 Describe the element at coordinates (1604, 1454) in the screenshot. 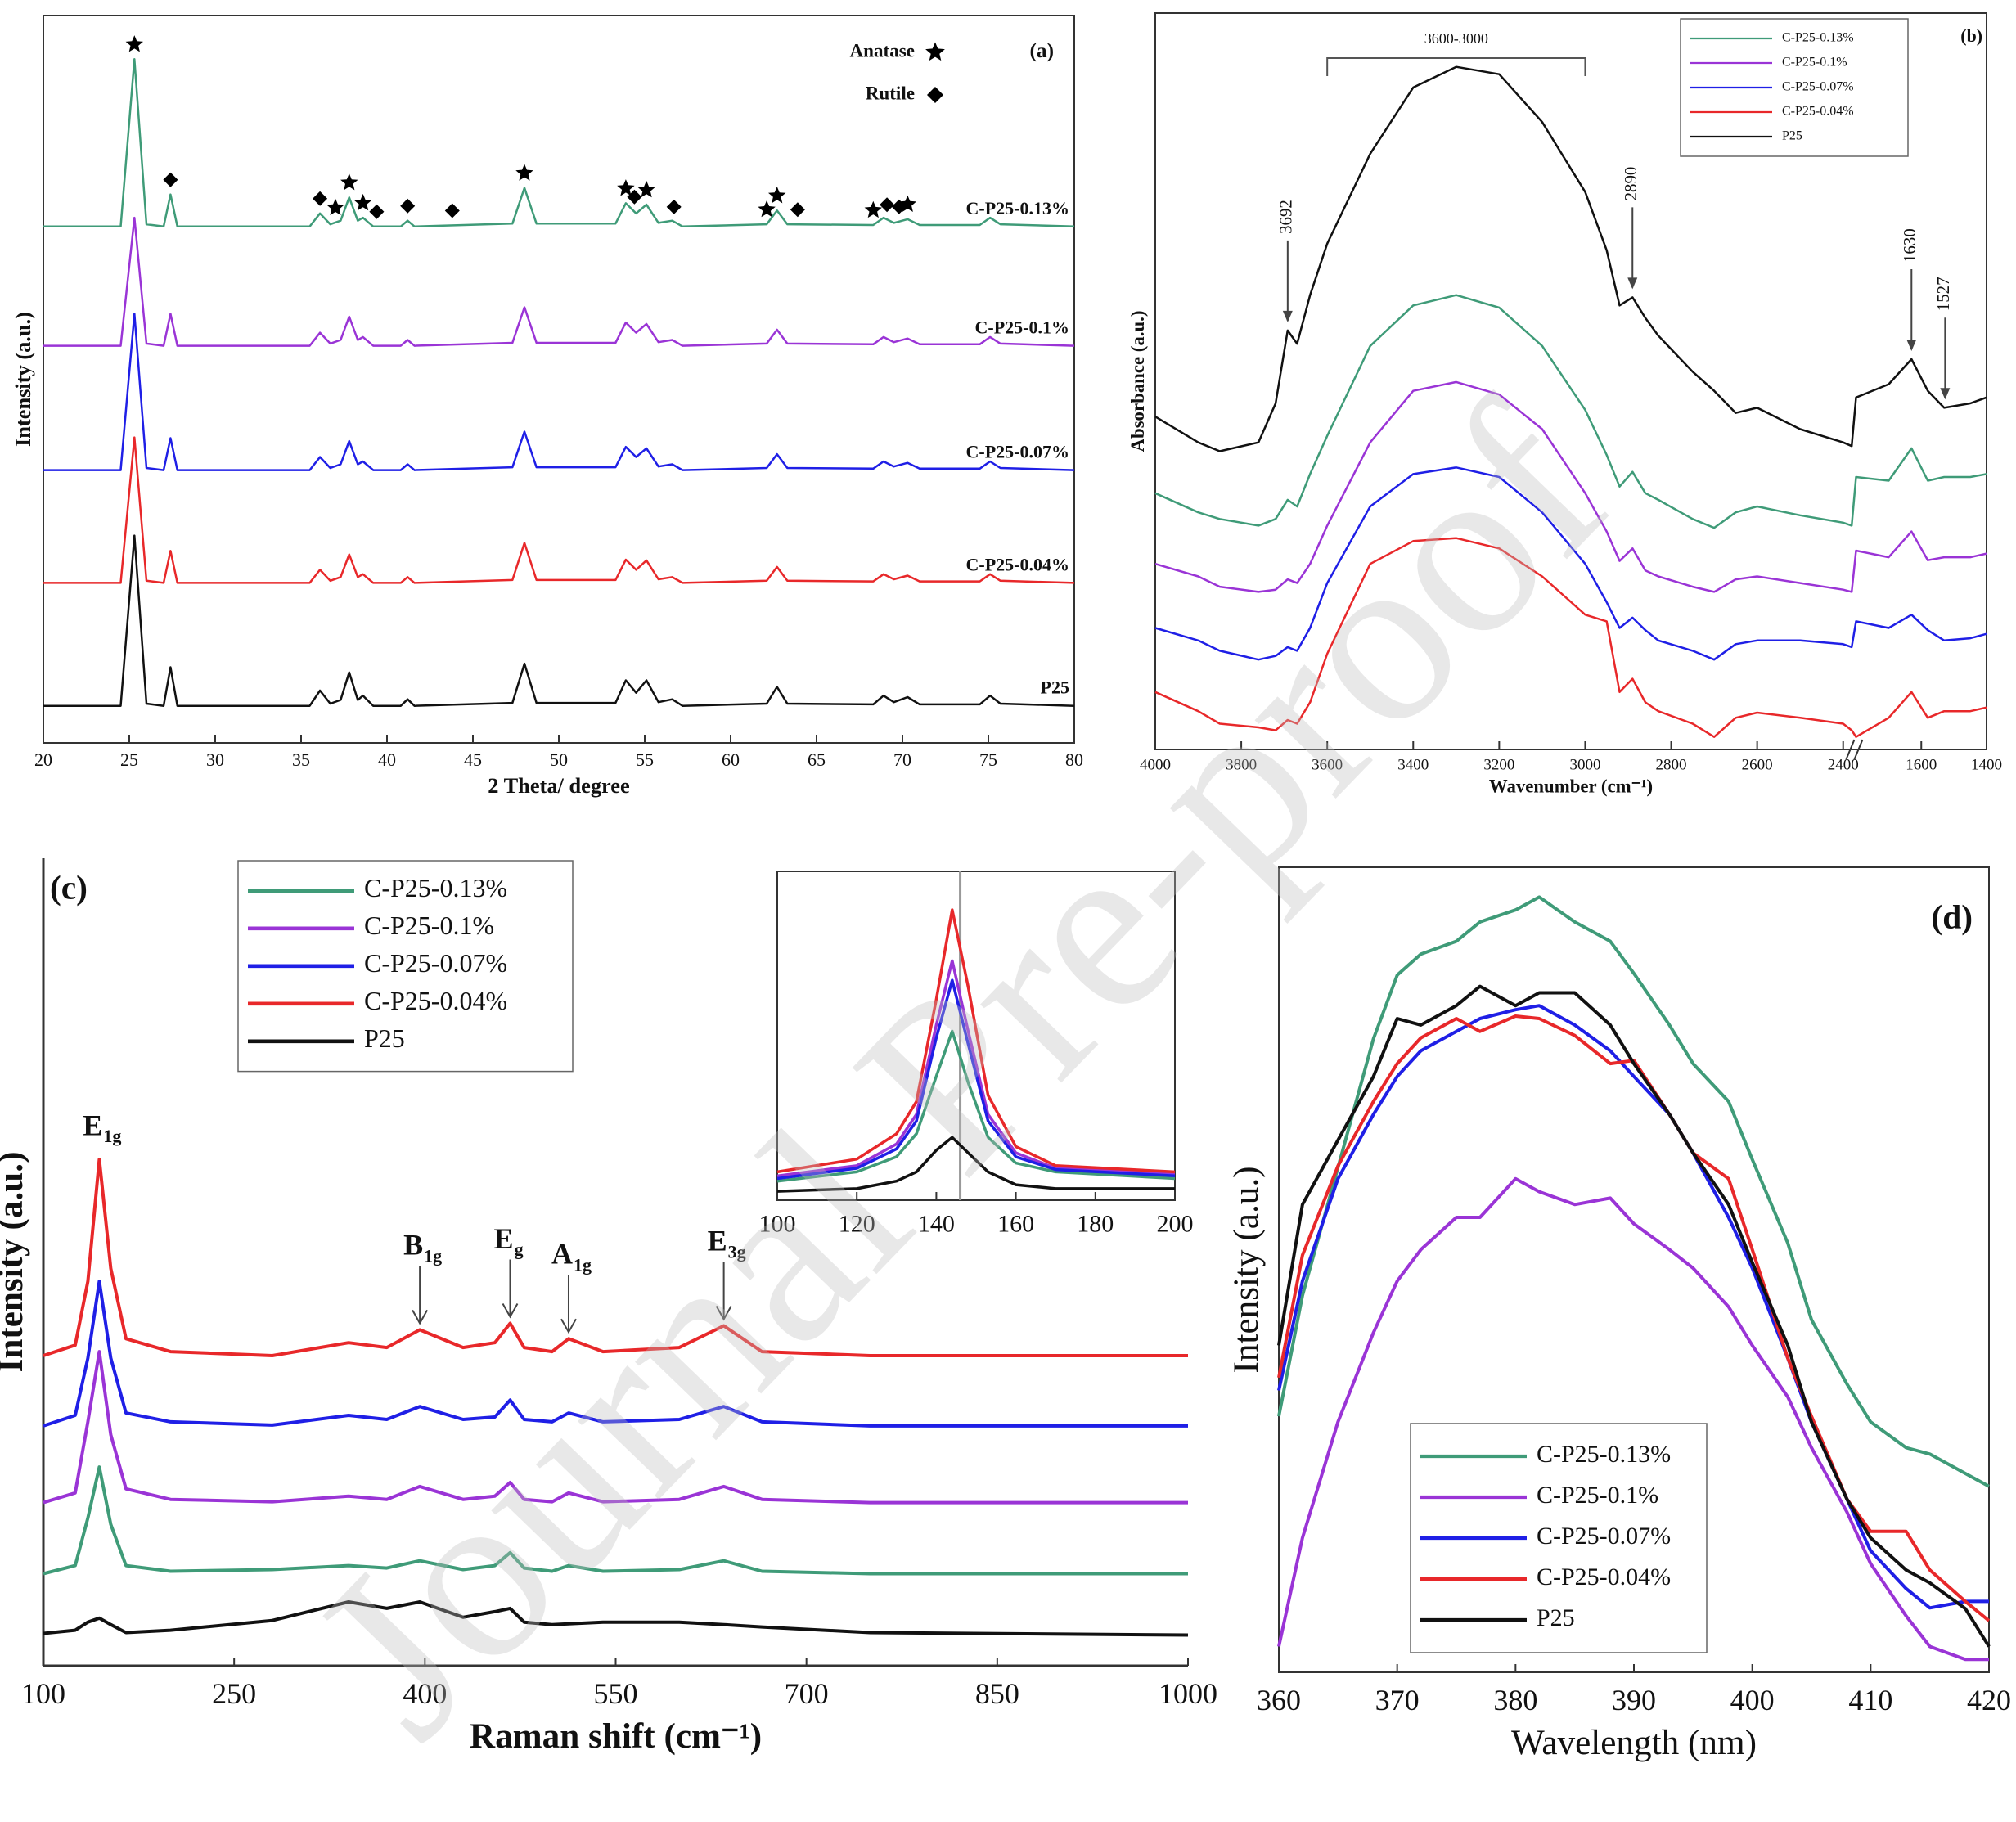

I see `legend-label: C-P25-0.13%` at that location.